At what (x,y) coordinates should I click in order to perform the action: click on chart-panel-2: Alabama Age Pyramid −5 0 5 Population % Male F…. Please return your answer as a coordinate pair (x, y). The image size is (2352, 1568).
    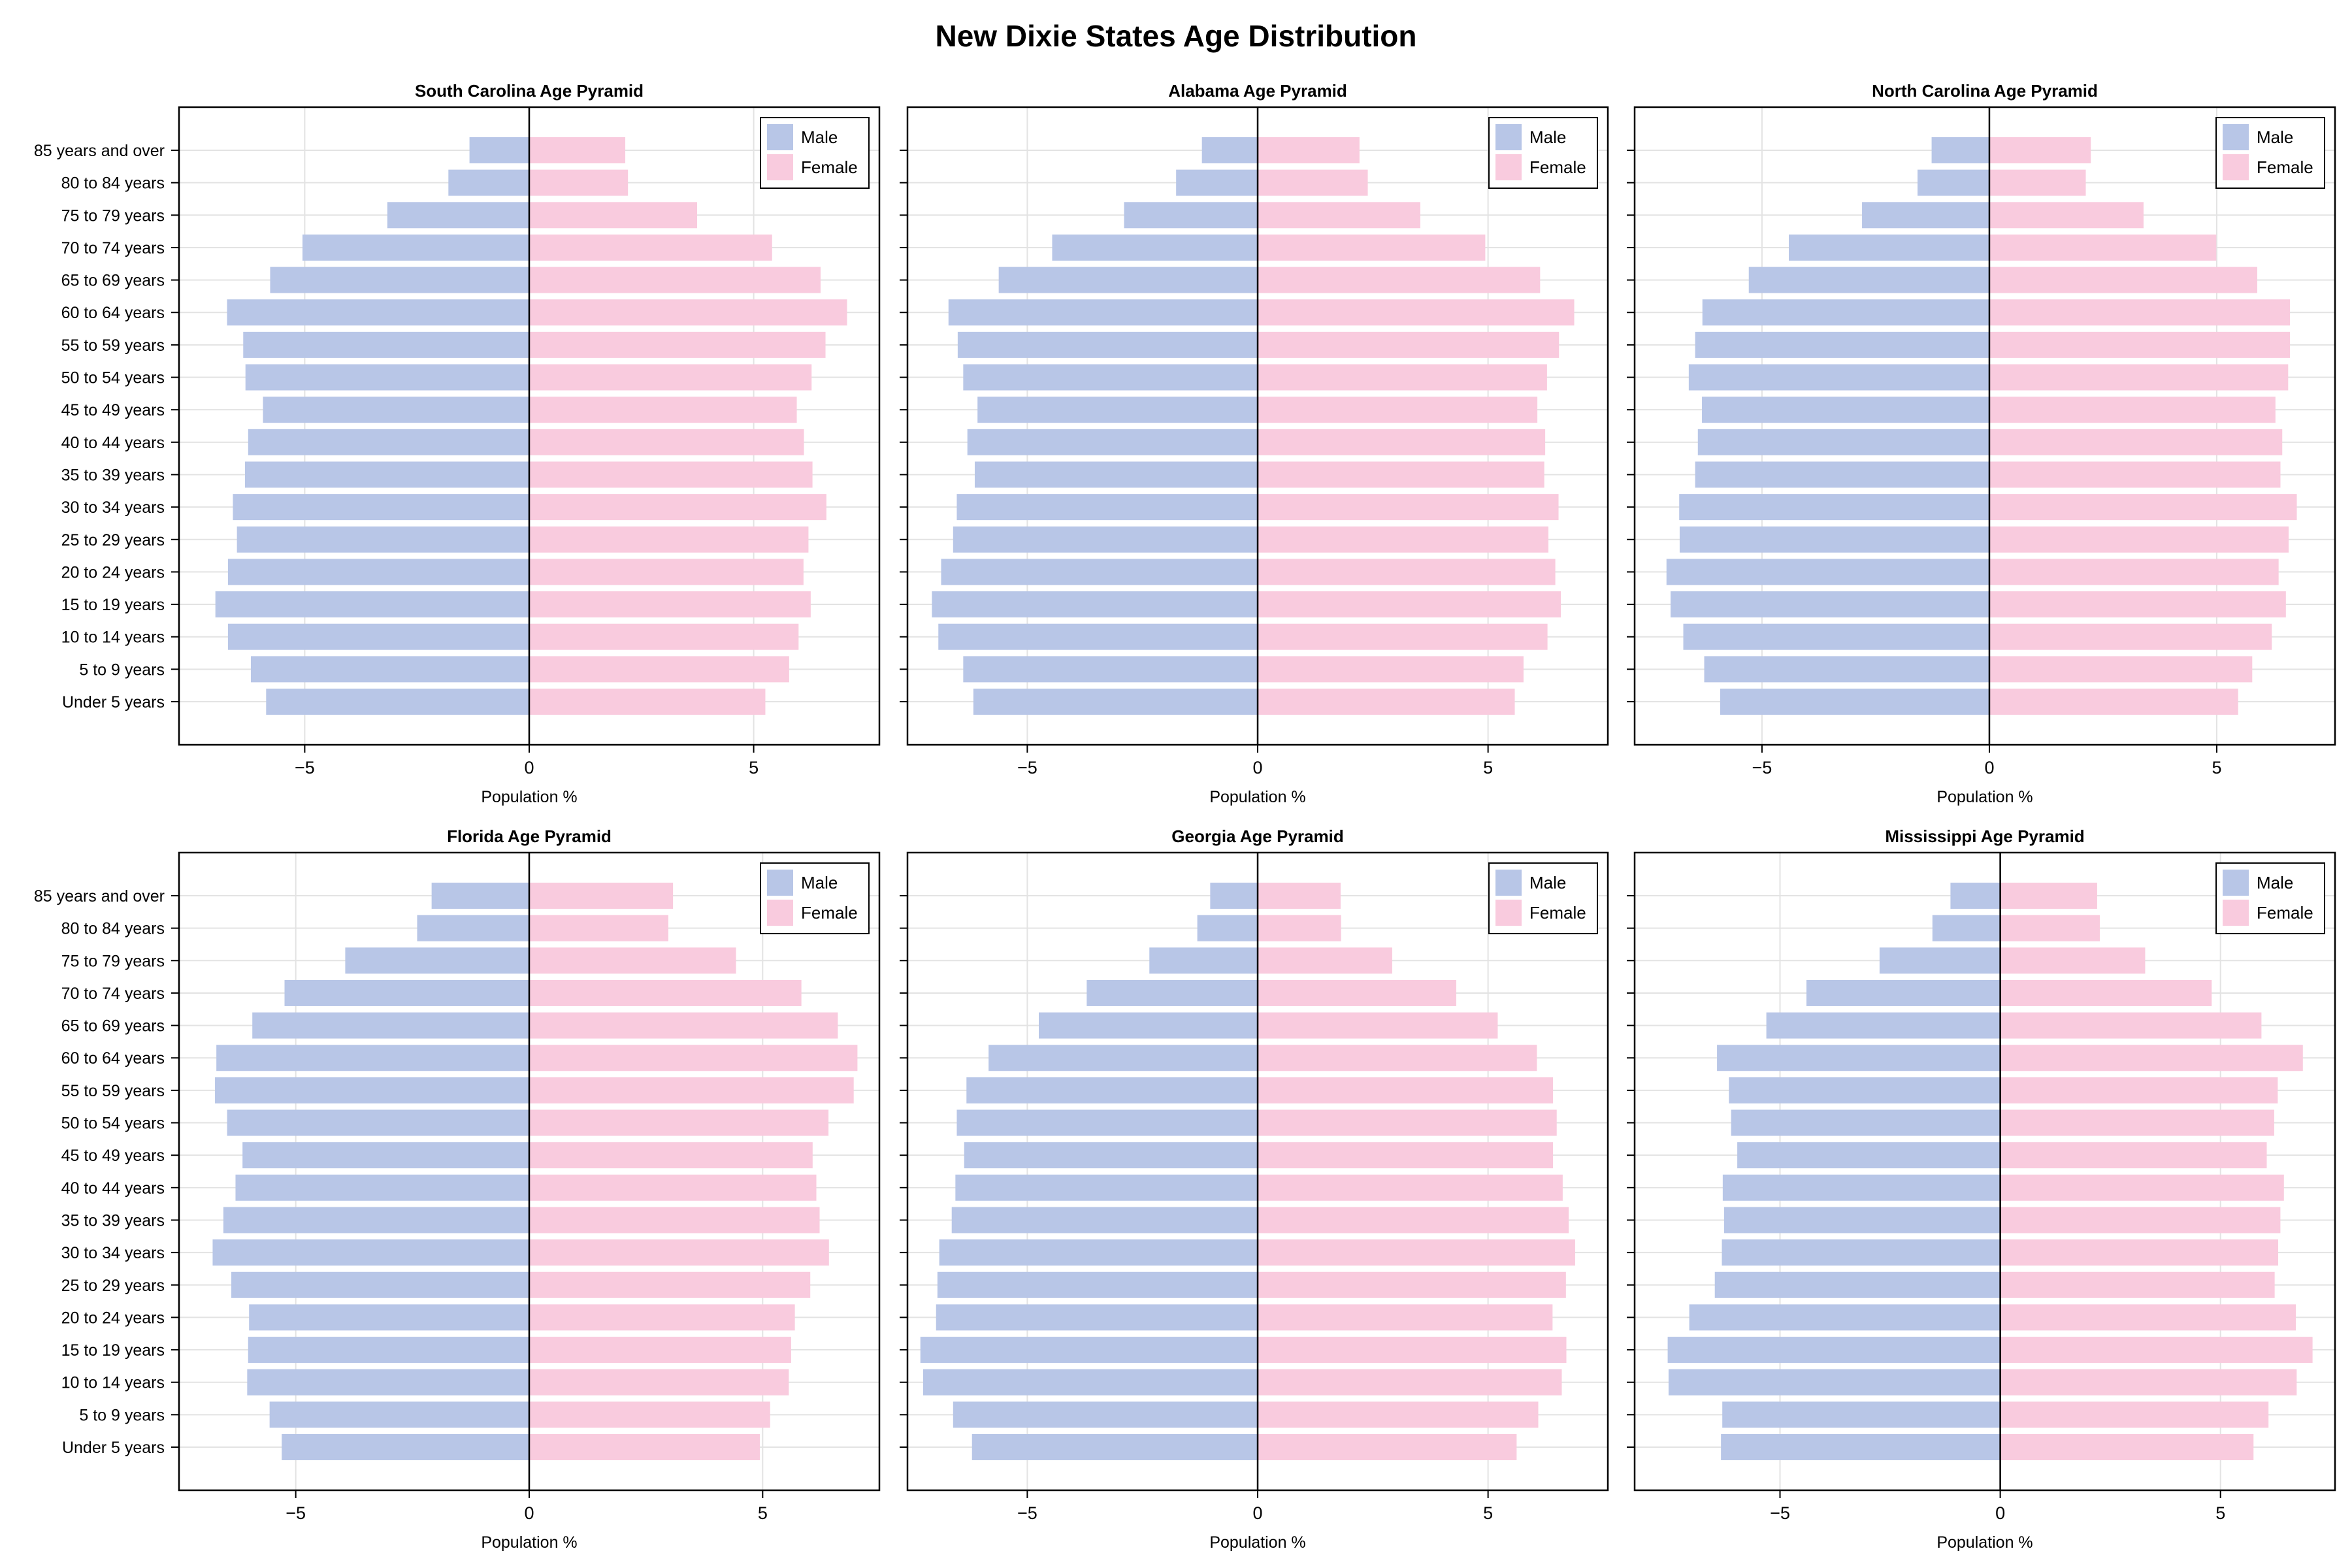
    Looking at the image, I should click on (1254, 443).